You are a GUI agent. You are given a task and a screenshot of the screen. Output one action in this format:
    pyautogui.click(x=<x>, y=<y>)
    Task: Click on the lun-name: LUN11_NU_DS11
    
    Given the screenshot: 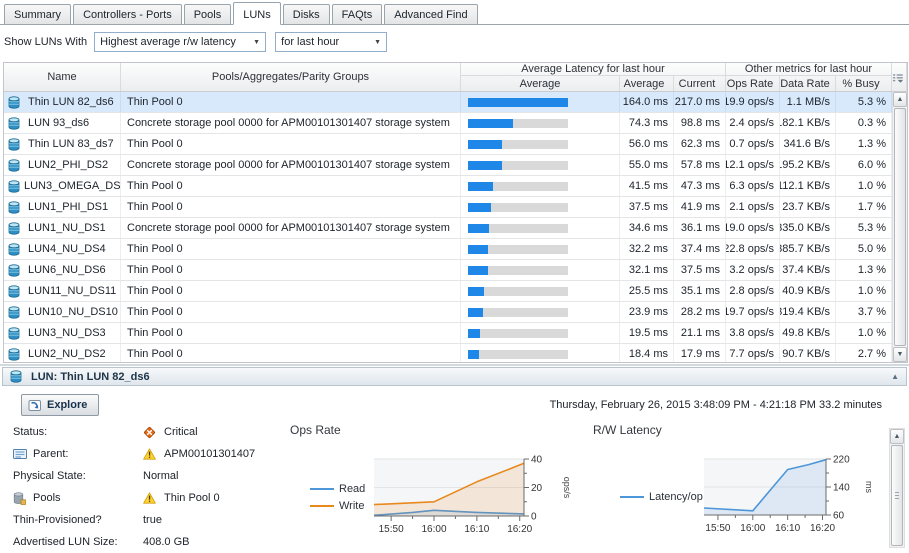 What is the action you would take?
    pyautogui.click(x=72, y=291)
    